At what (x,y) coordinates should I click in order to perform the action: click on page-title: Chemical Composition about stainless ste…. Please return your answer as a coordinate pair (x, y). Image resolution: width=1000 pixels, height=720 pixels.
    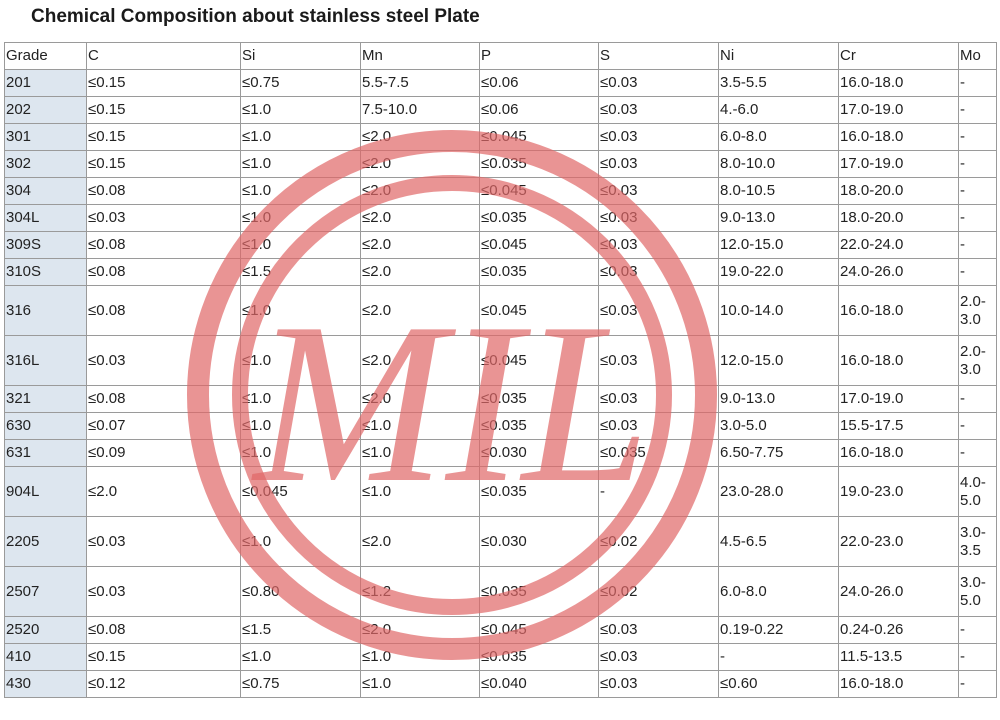
    Looking at the image, I should click on (255, 16).